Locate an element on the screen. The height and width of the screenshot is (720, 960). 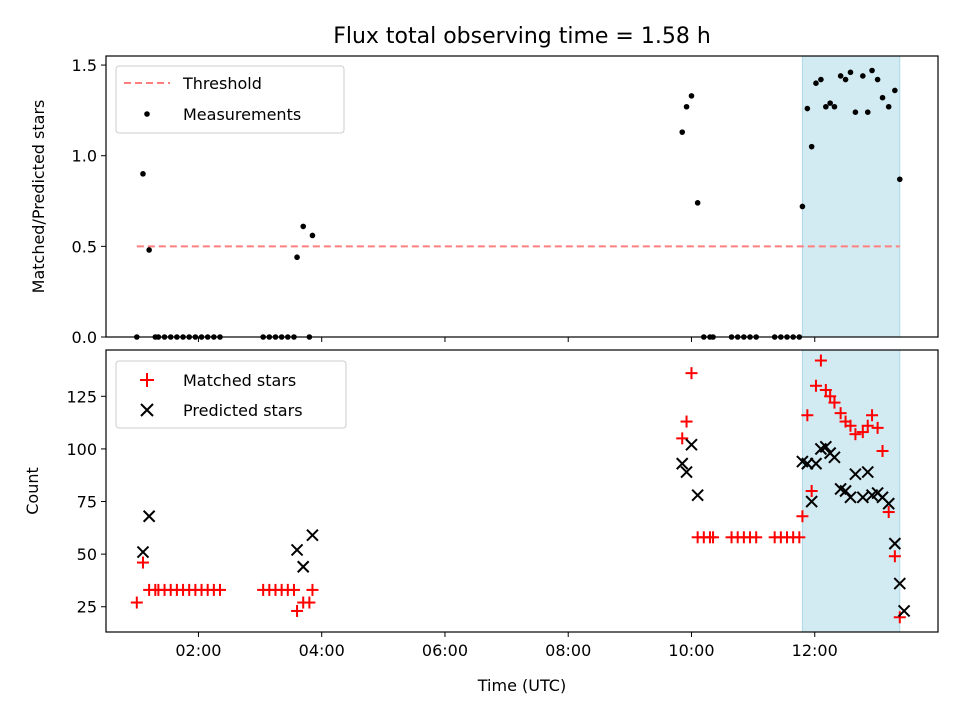
x-tick-label: 06:00 is located at coordinates (445, 650).